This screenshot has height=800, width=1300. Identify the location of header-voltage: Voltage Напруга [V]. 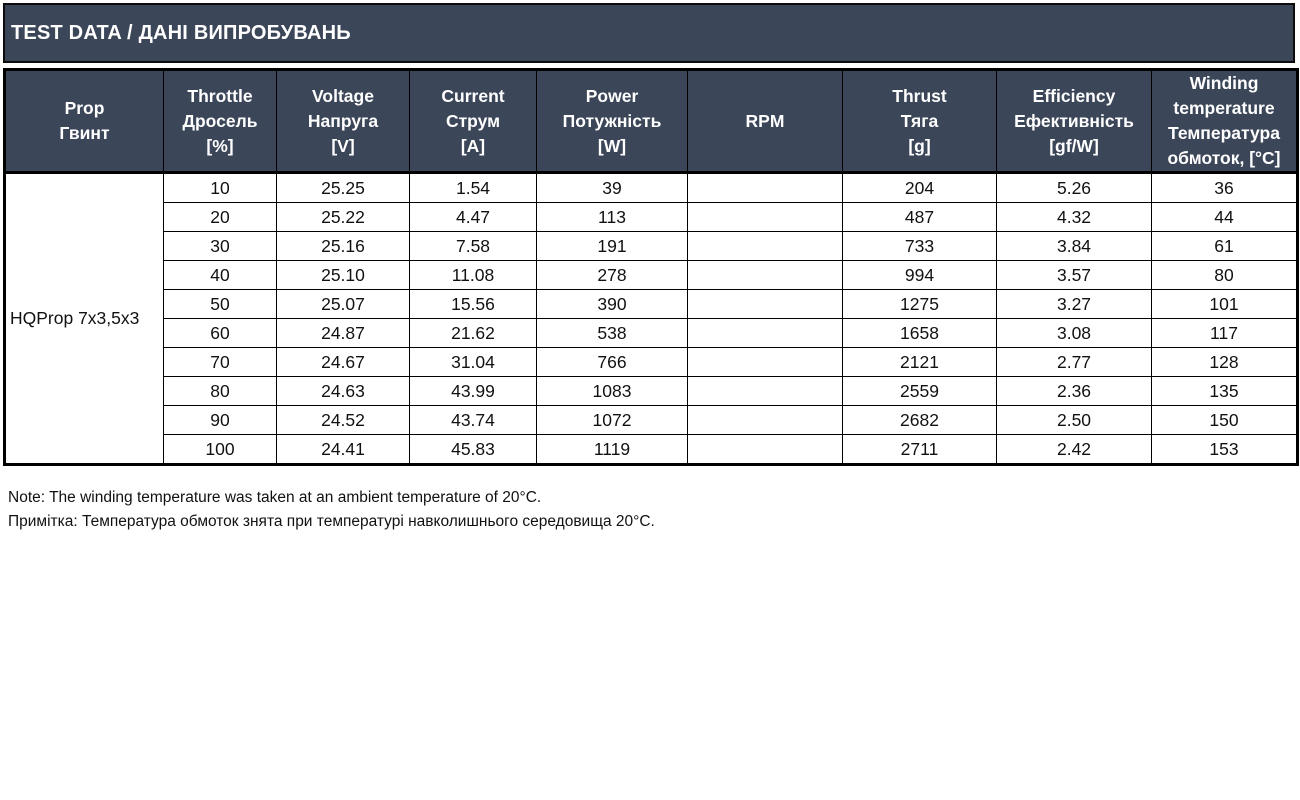
(343, 121).